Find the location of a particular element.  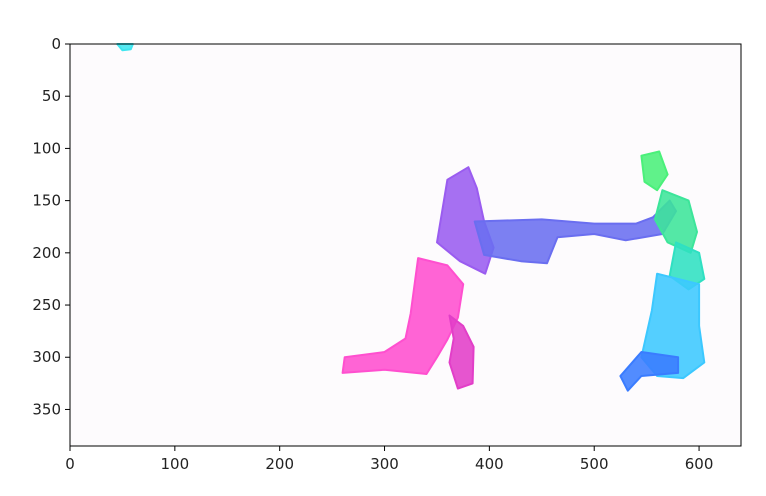

x-axis: 0 100 200 300 400 500 600 is located at coordinates (389, 459).